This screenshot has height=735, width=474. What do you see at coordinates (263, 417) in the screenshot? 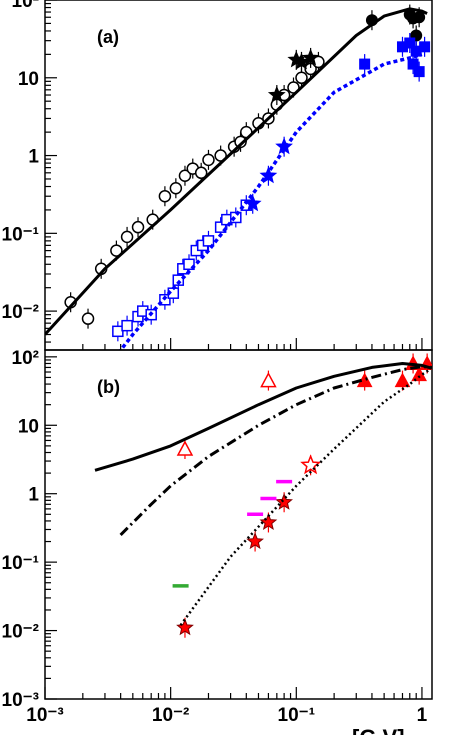
I see `series-curve` at bounding box center [263, 417].